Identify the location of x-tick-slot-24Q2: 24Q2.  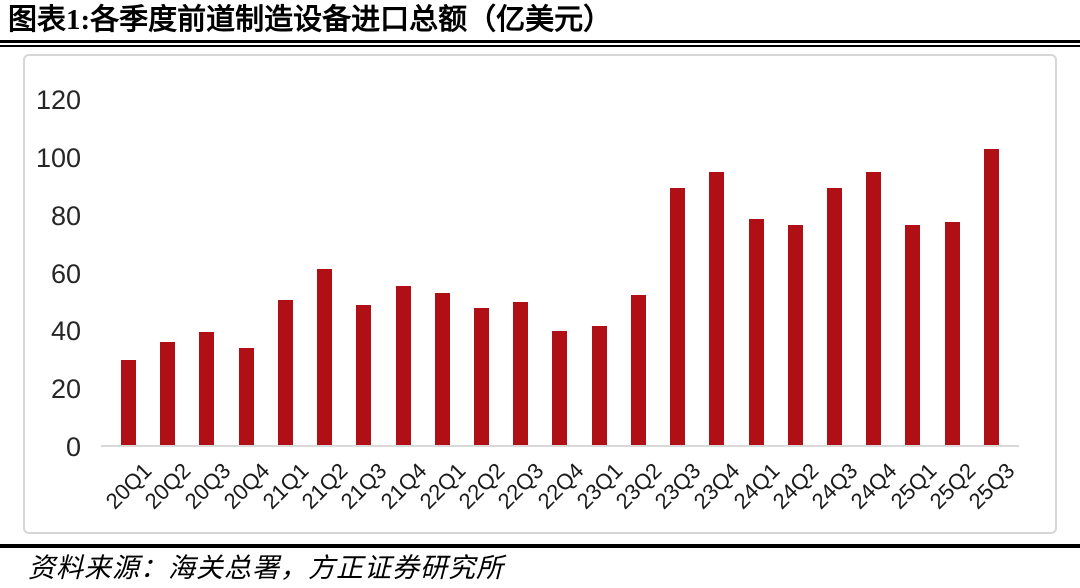
(796, 490).